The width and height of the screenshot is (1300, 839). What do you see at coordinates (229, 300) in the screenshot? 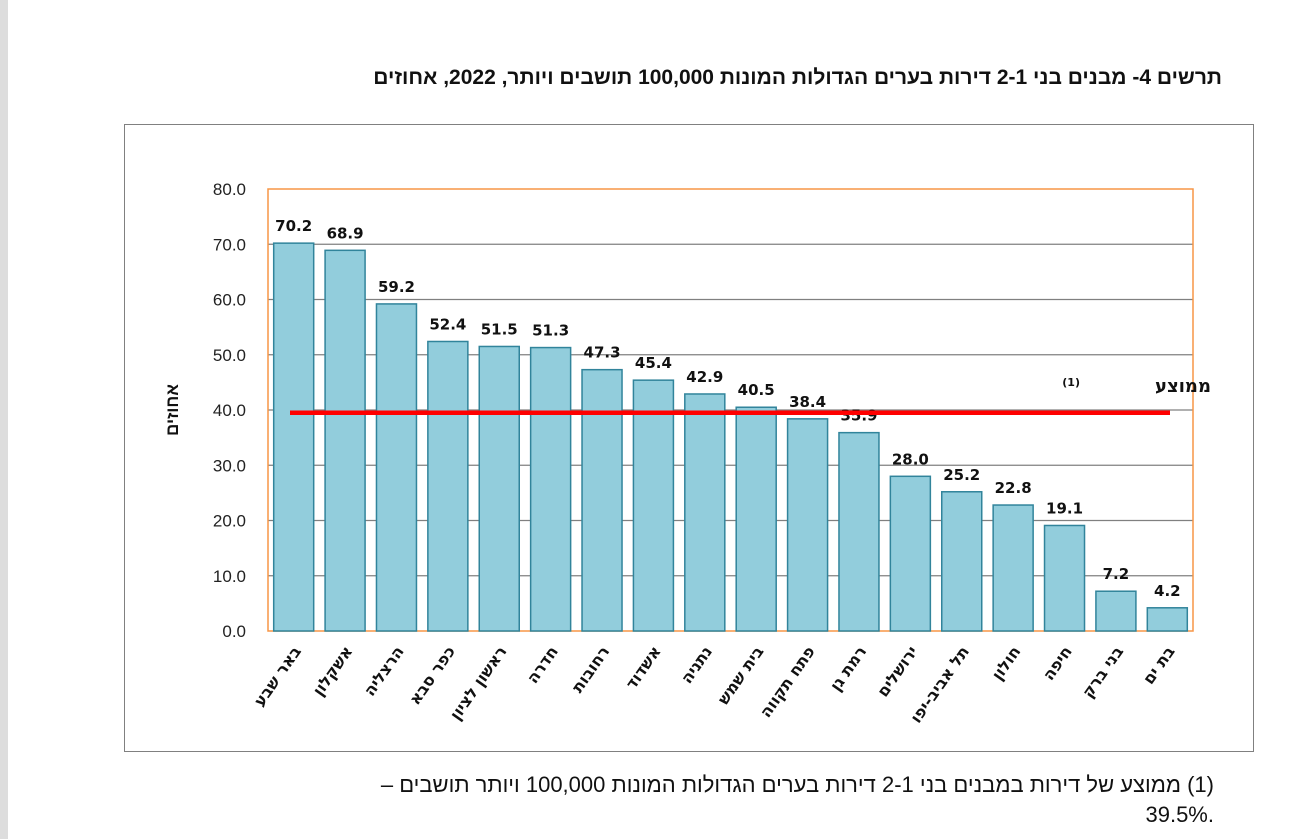
I see `y-tick-label: 60.0` at bounding box center [229, 300].